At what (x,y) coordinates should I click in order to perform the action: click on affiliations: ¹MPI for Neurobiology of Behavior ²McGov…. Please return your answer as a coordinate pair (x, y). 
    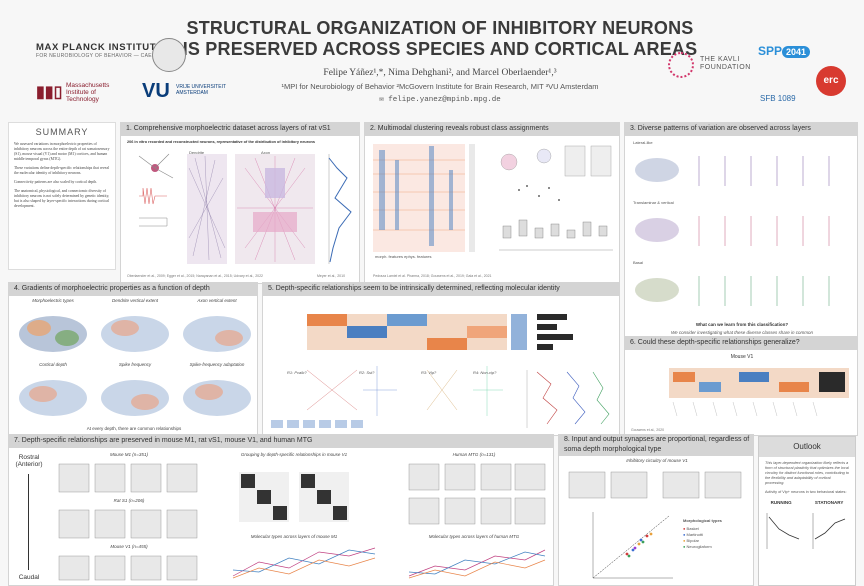
    Looking at the image, I should click on (440, 86).